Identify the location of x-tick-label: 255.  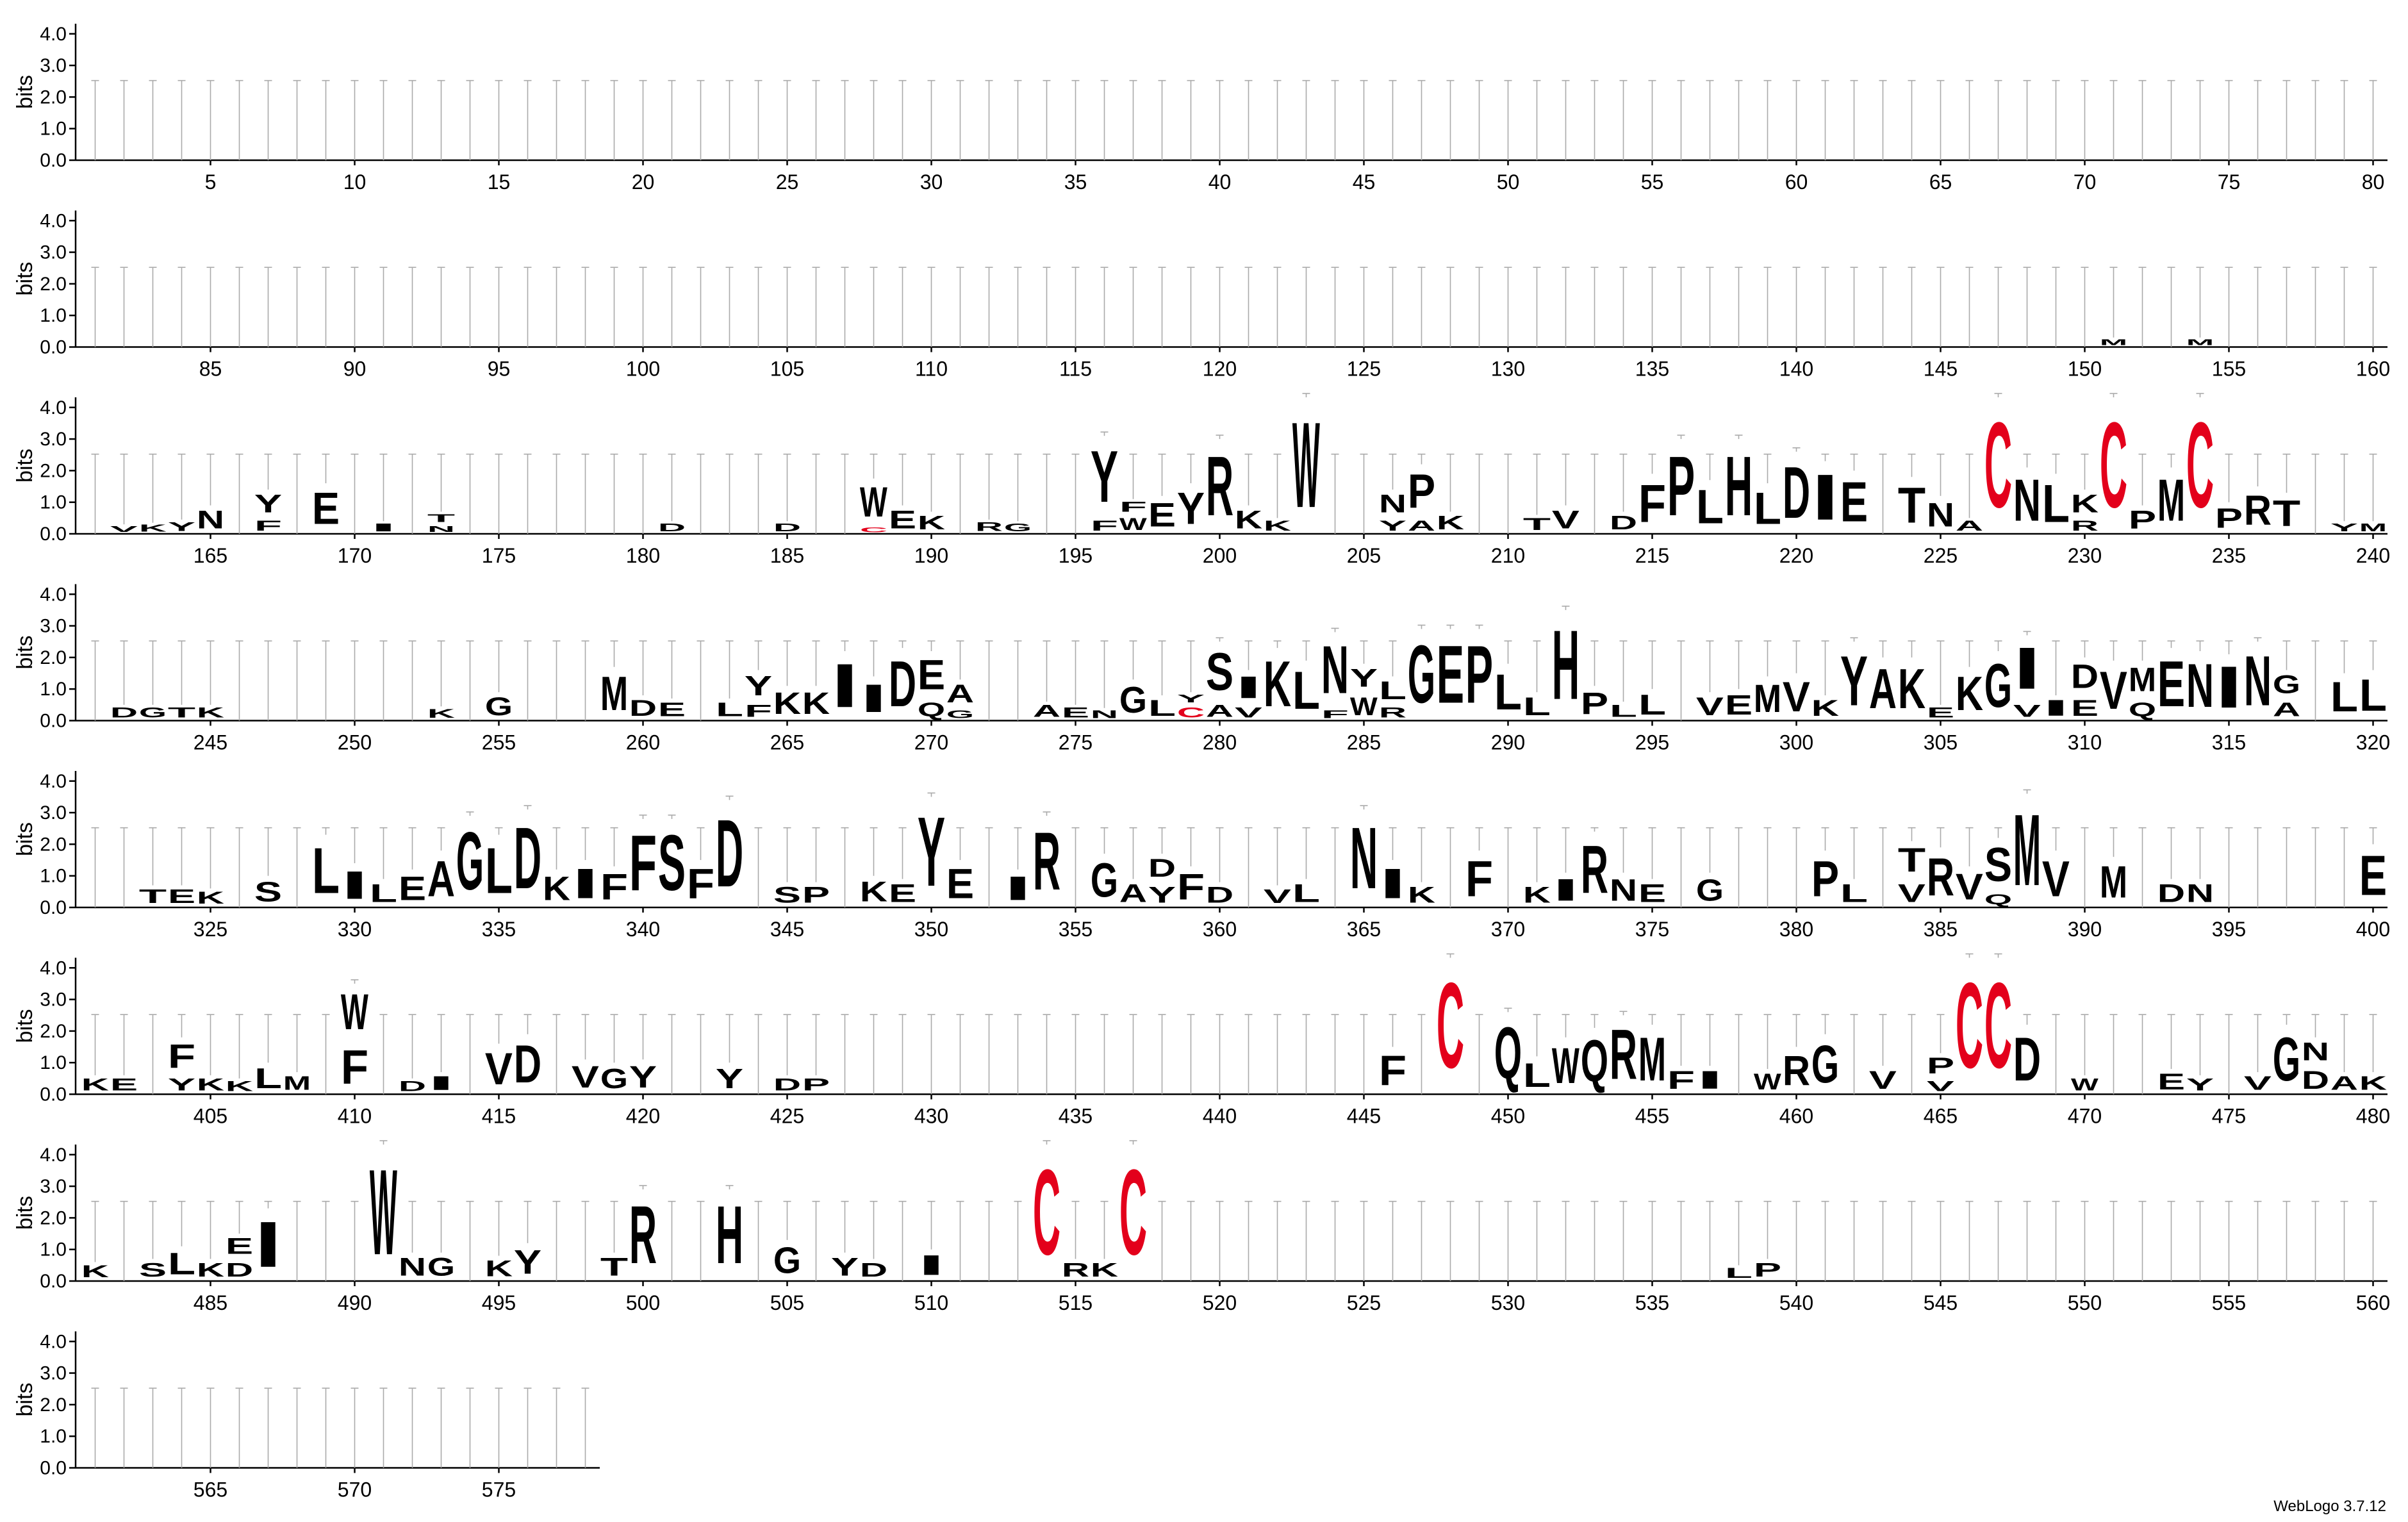
(499, 742).